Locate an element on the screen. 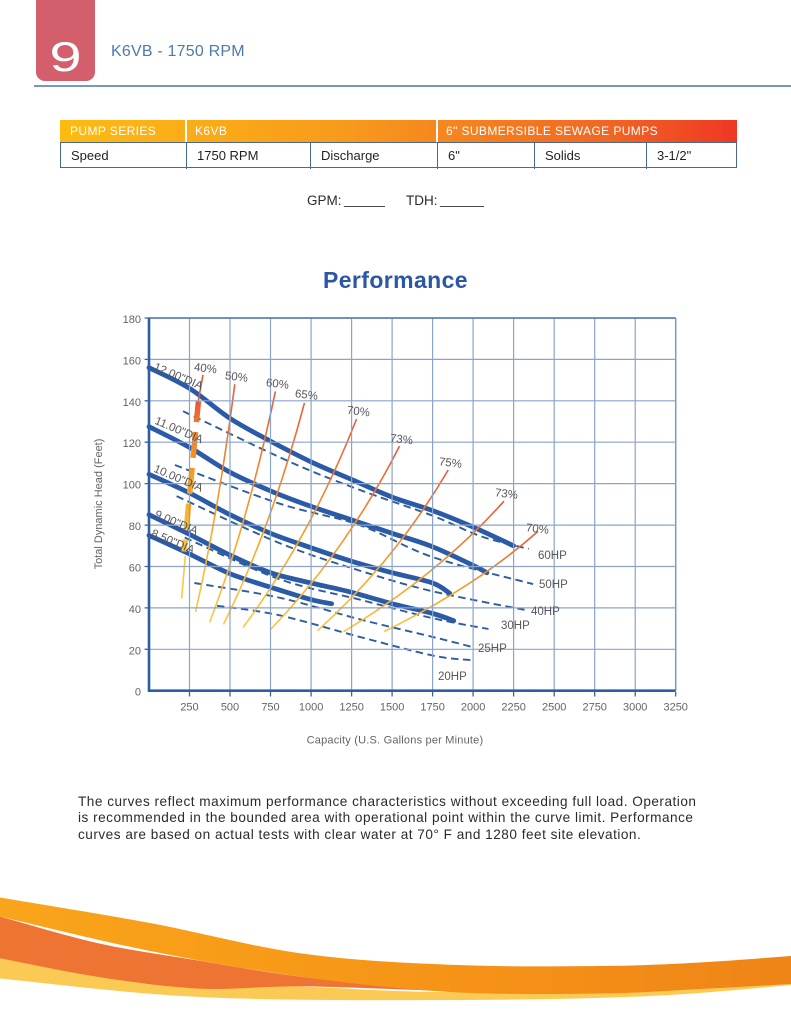 The height and width of the screenshot is (1024, 791). svg-text: 2250 is located at coordinates (513, 708).